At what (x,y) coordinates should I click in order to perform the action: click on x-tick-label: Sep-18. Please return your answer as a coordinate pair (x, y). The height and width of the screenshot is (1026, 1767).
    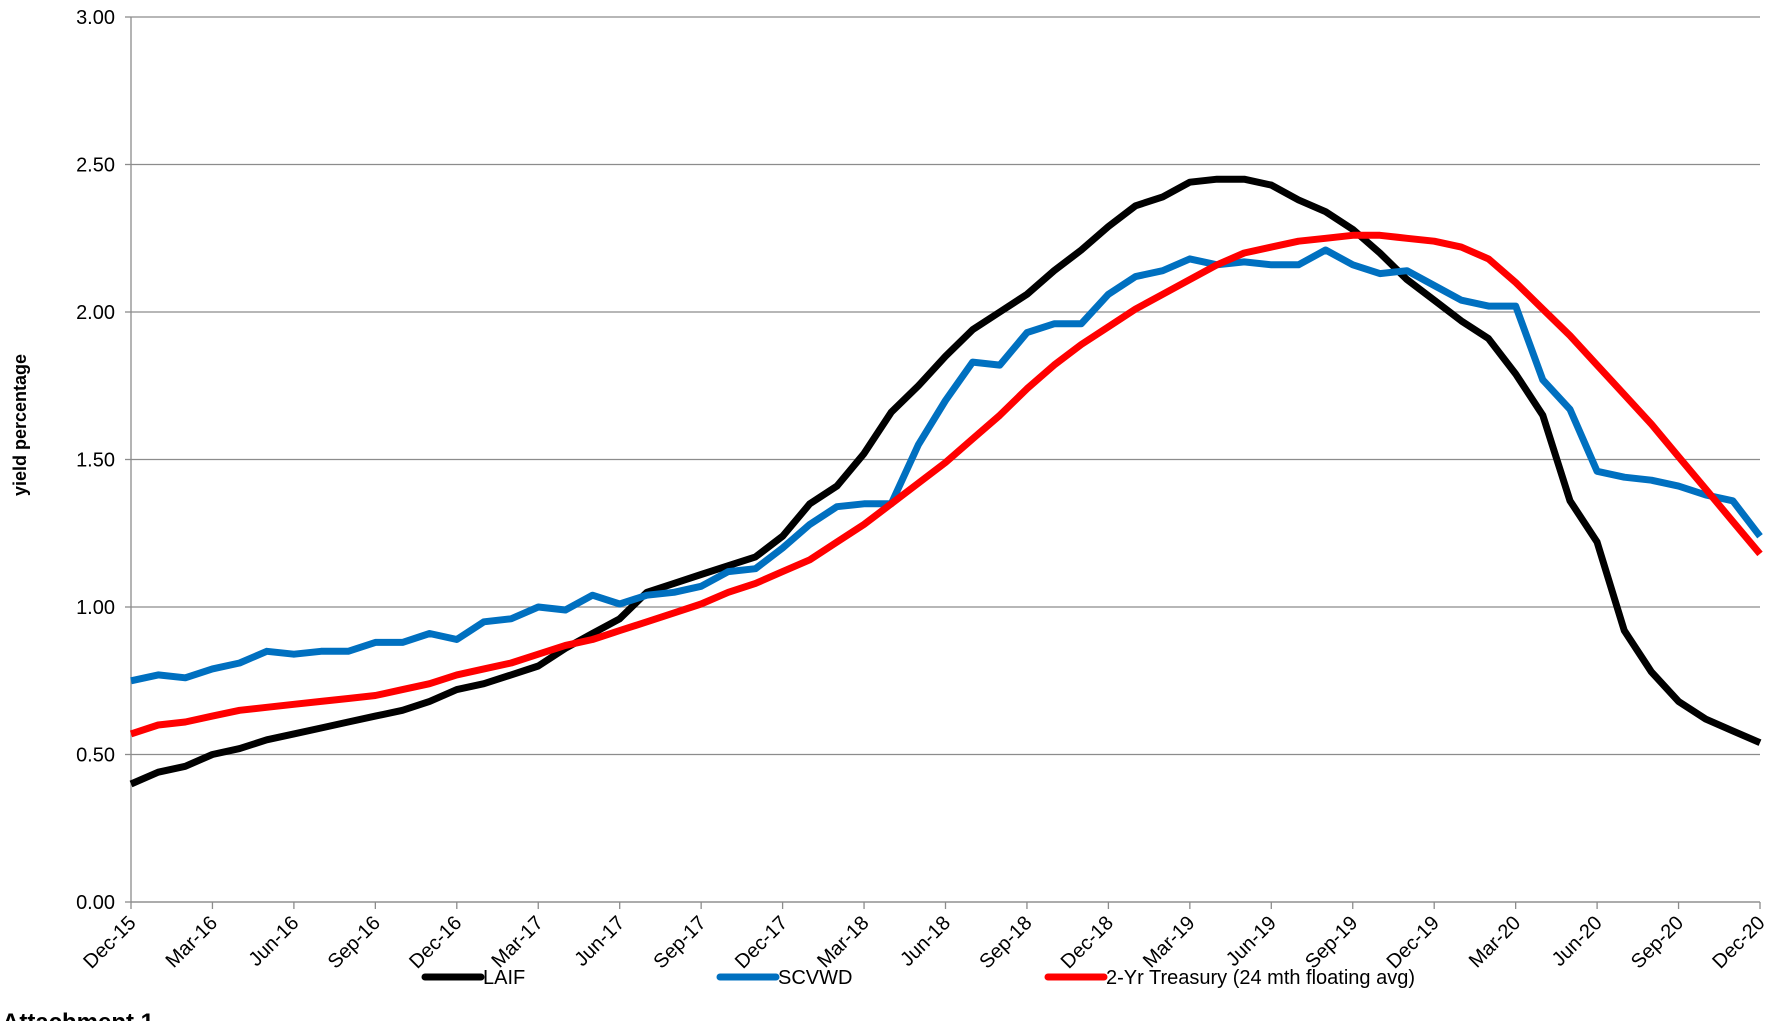
    Looking at the image, I should click on (1005, 942).